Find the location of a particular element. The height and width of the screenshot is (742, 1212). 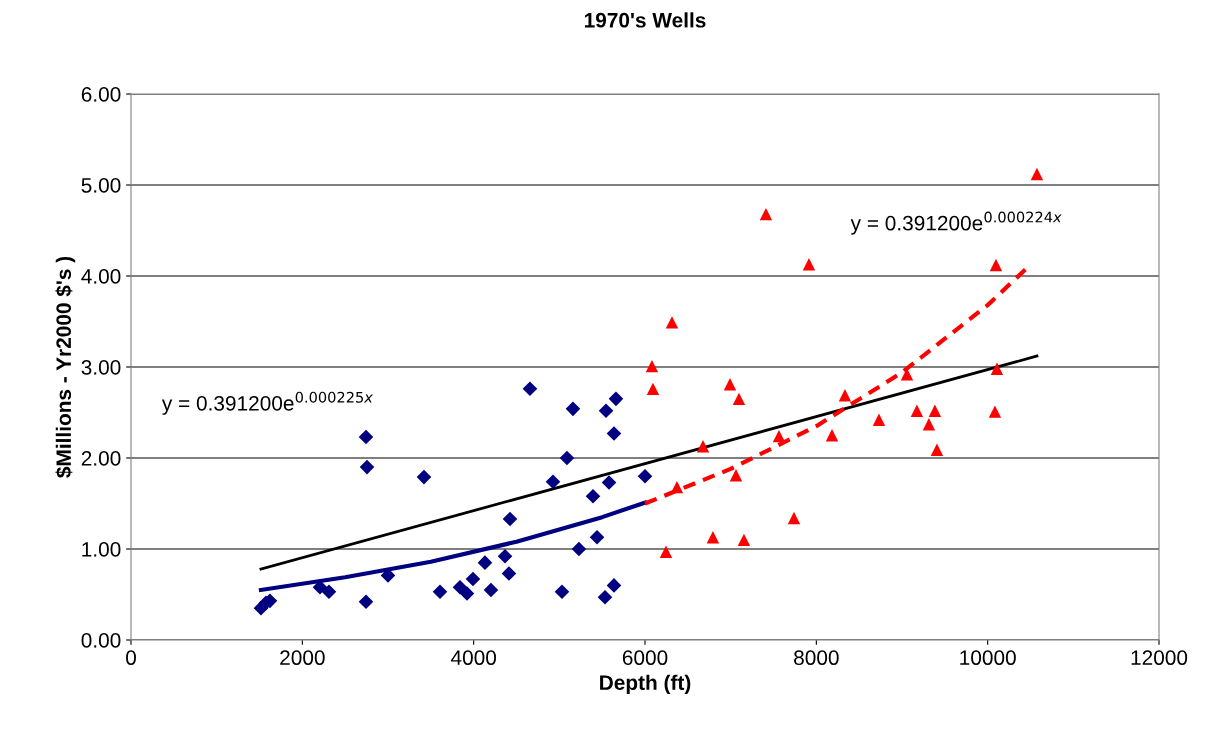

chart-title: 1970's Wells is located at coordinates (645, 20).